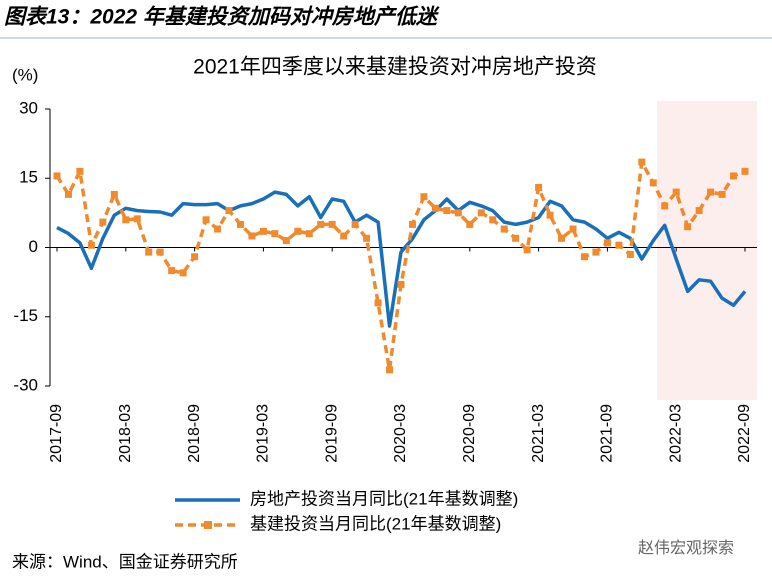 The height and width of the screenshot is (583, 772). I want to click on x-tick-label: 2020-09, so click(469, 433).